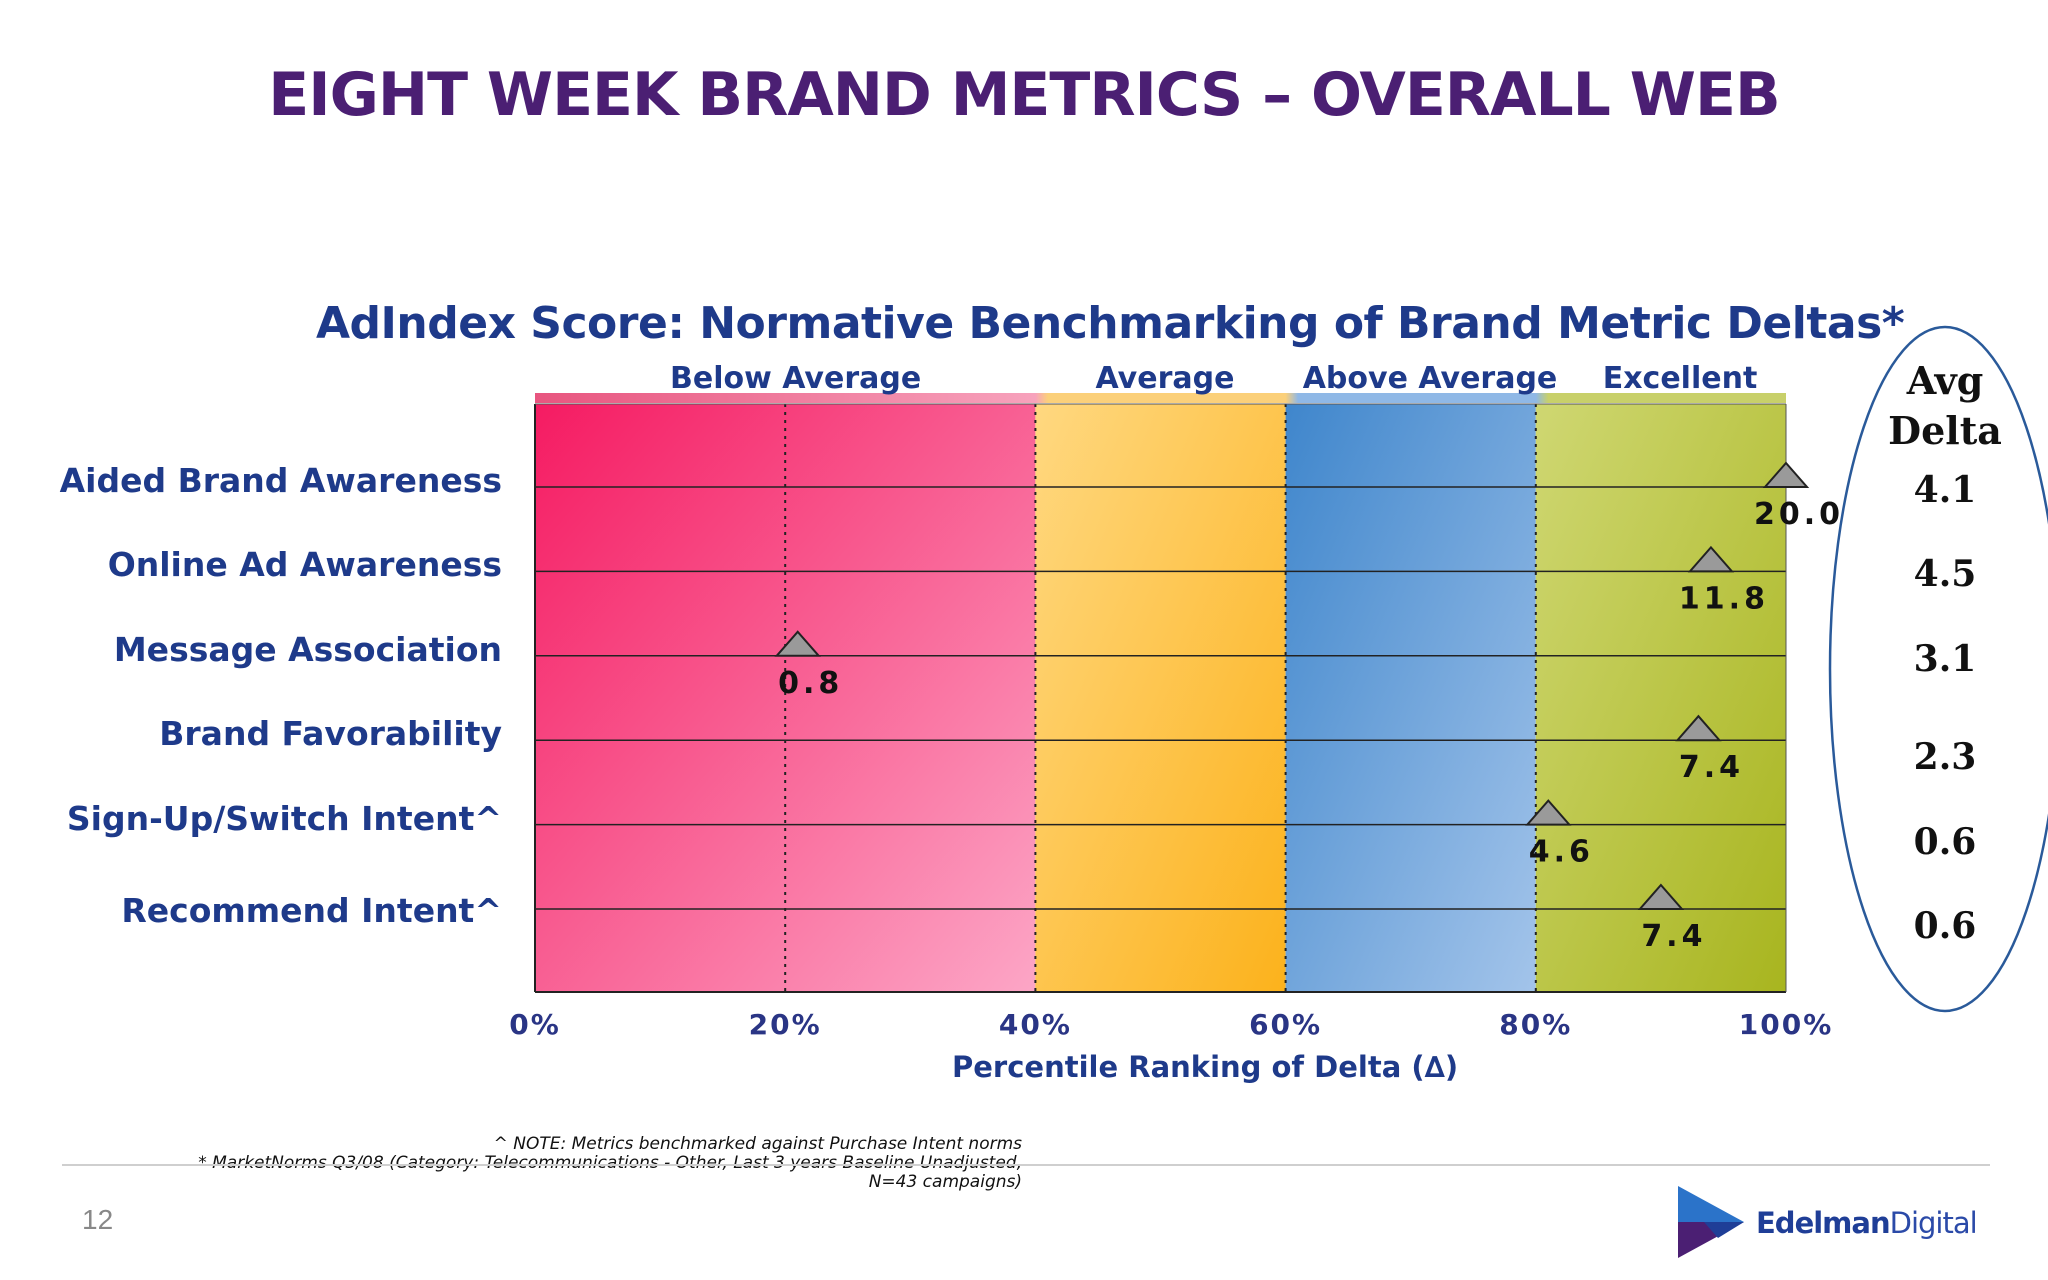 The width and height of the screenshot is (2048, 1280). Describe the element at coordinates (1823, 1223) in the screenshot. I see `logo-text-bold: Edelman` at that location.